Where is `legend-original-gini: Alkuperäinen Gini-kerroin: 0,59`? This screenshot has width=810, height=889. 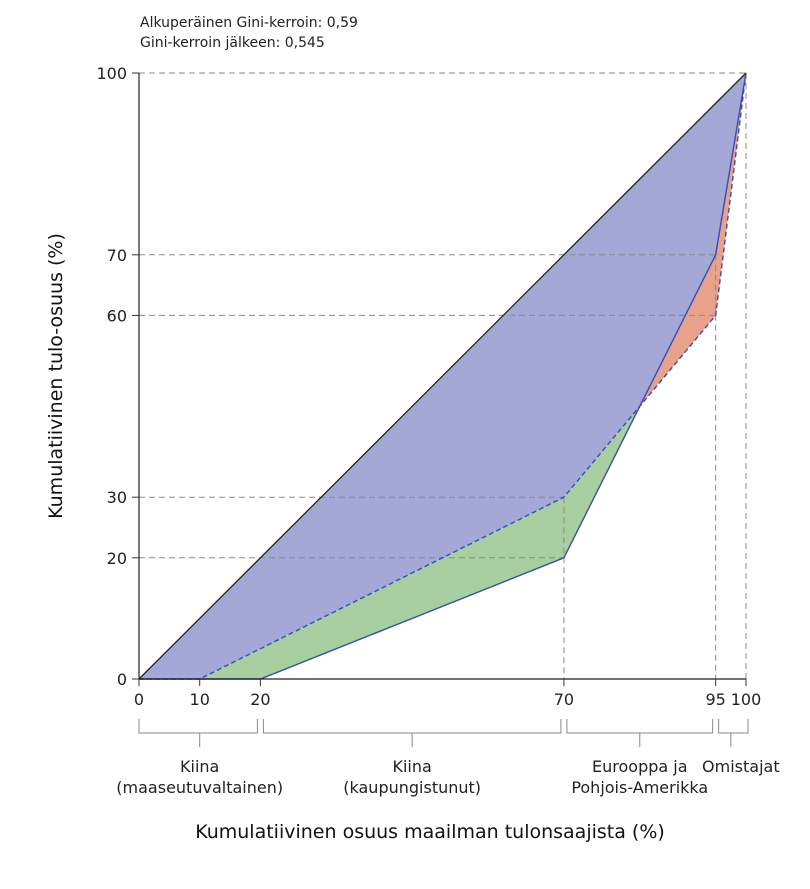 legend-original-gini: Alkuperäinen Gini-kerroin: 0,59 is located at coordinates (249, 23).